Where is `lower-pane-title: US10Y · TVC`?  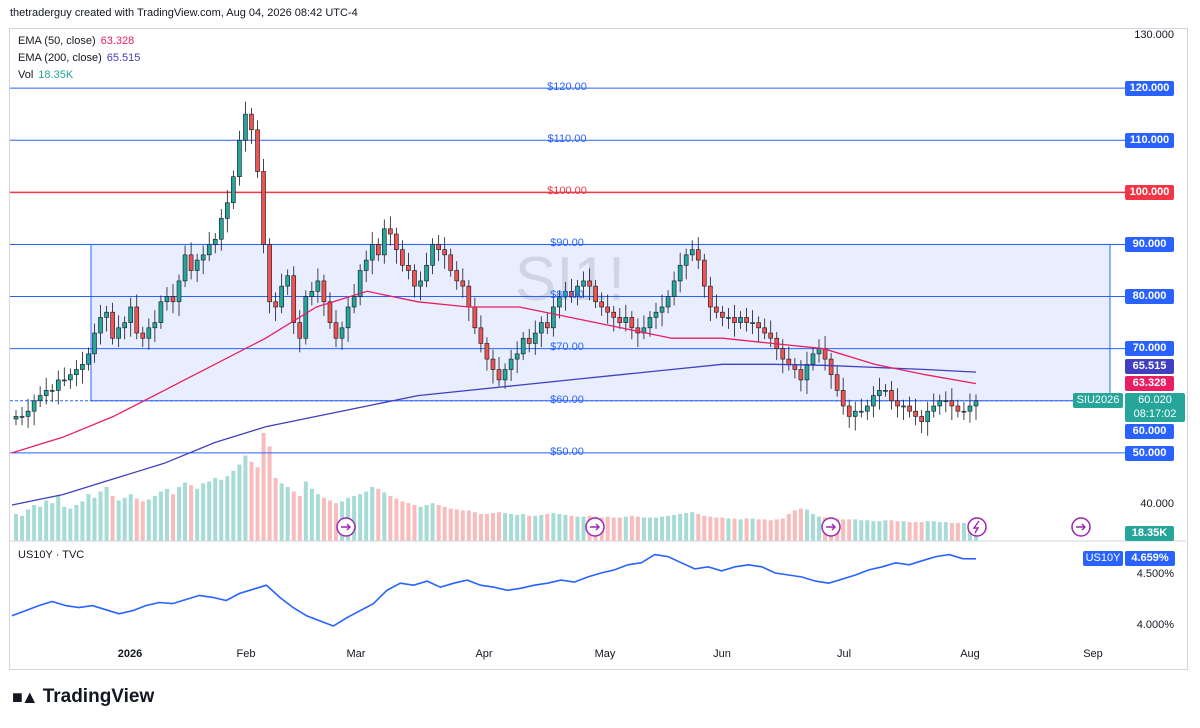
lower-pane-title: US10Y · TVC is located at coordinates (51, 555).